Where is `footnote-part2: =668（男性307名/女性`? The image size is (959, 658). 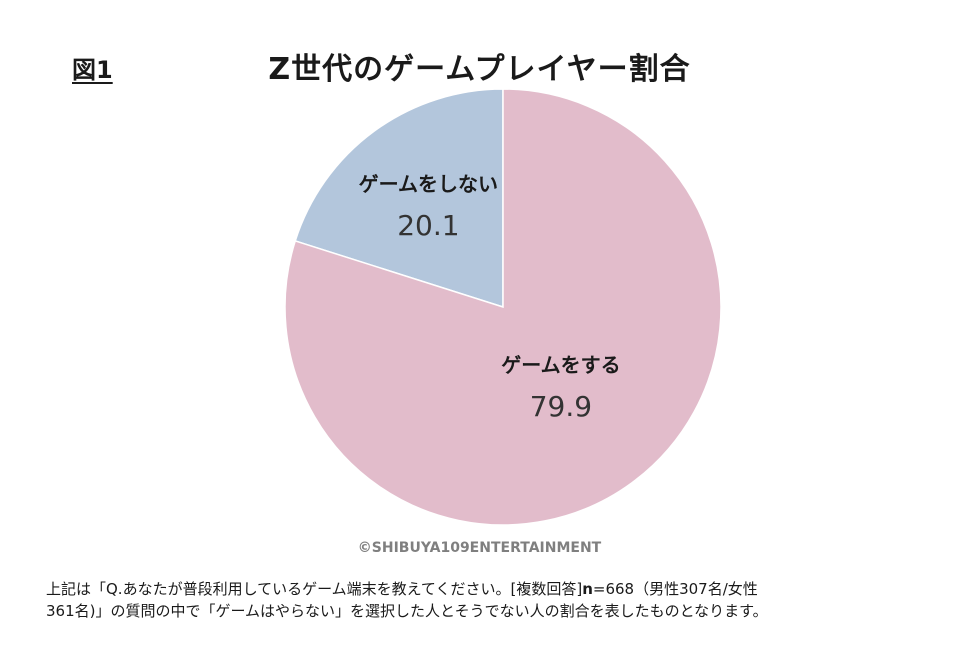 footnote-part2: =668（男性307名/女性 is located at coordinates (675, 589).